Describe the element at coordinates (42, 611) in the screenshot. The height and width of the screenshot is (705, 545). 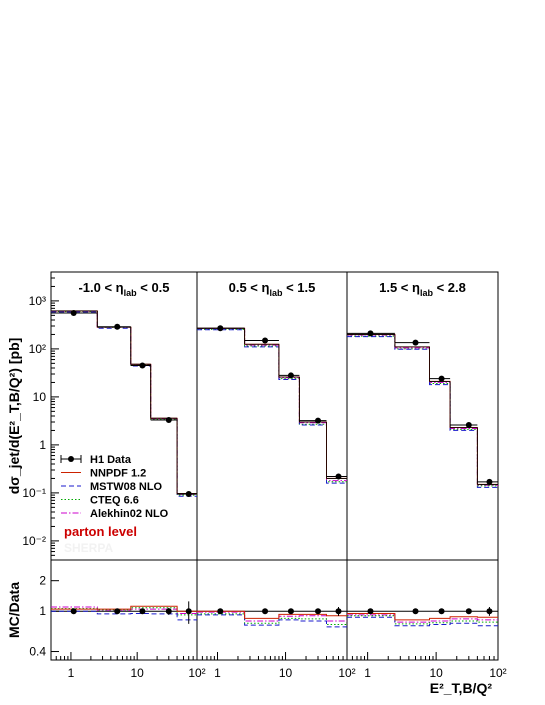
I see `y-tick-label-ratio: 1` at that location.